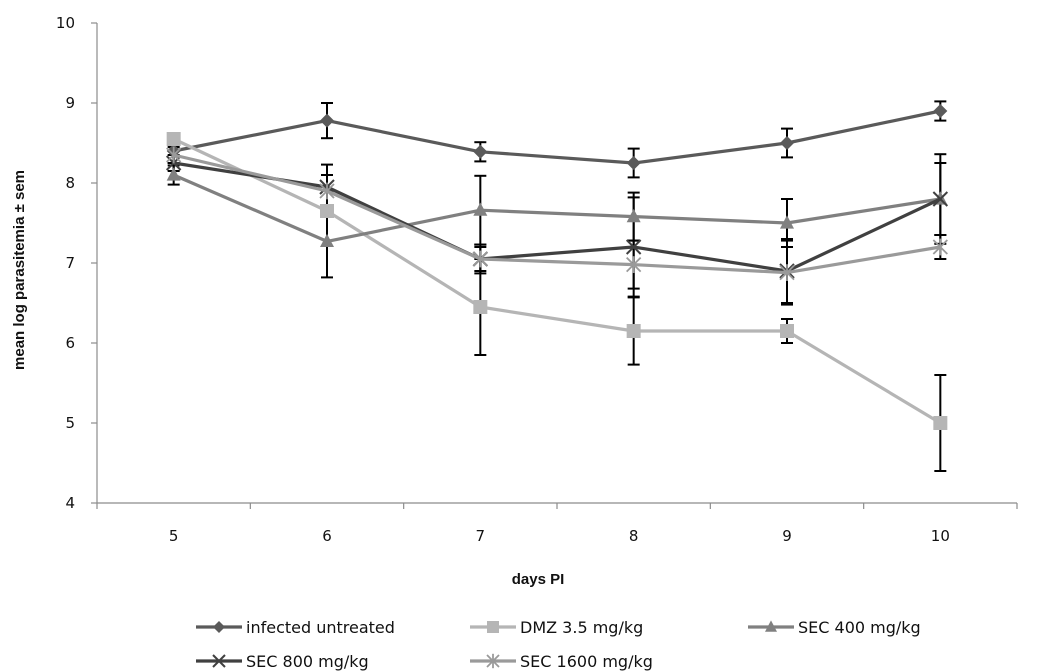 The height and width of the screenshot is (671, 1049). What do you see at coordinates (174, 536) in the screenshot?
I see `x-tick-label: 5` at bounding box center [174, 536].